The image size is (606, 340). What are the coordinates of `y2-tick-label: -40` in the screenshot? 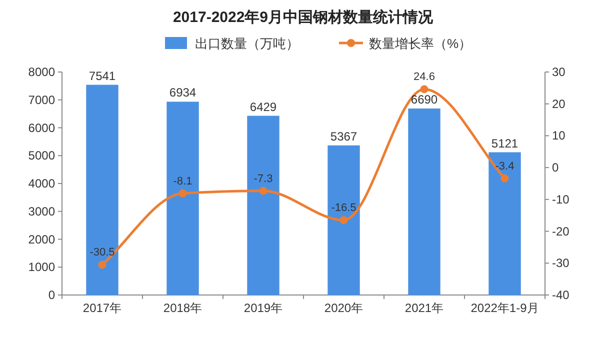 It's located at (561, 295).